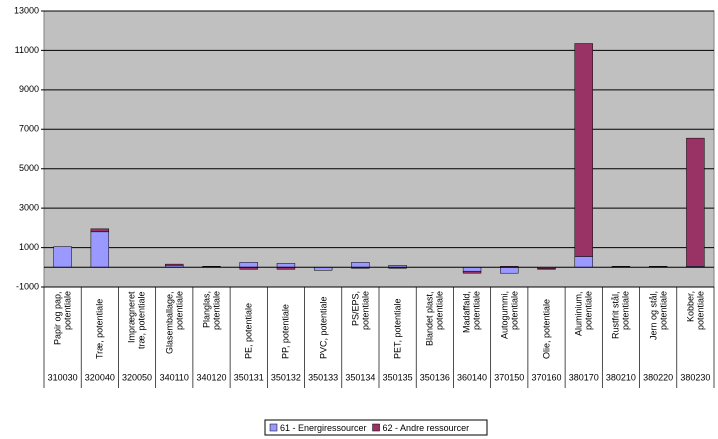 This screenshot has width=718, height=439. I want to click on x-code-label: 380220, so click(658, 377).